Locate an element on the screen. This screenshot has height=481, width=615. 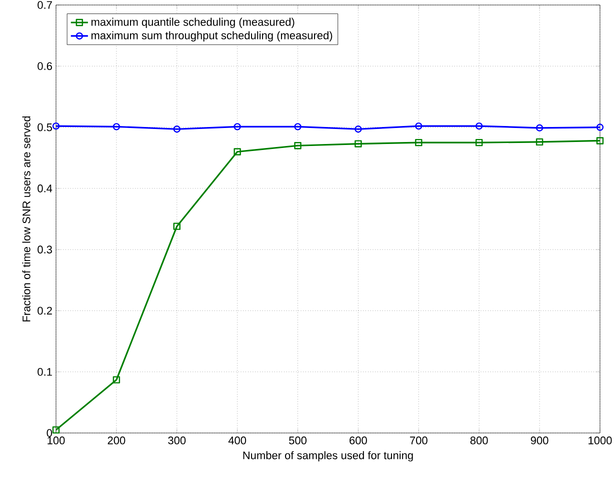
y-tick-label: 0.6 is located at coordinates (45, 66).